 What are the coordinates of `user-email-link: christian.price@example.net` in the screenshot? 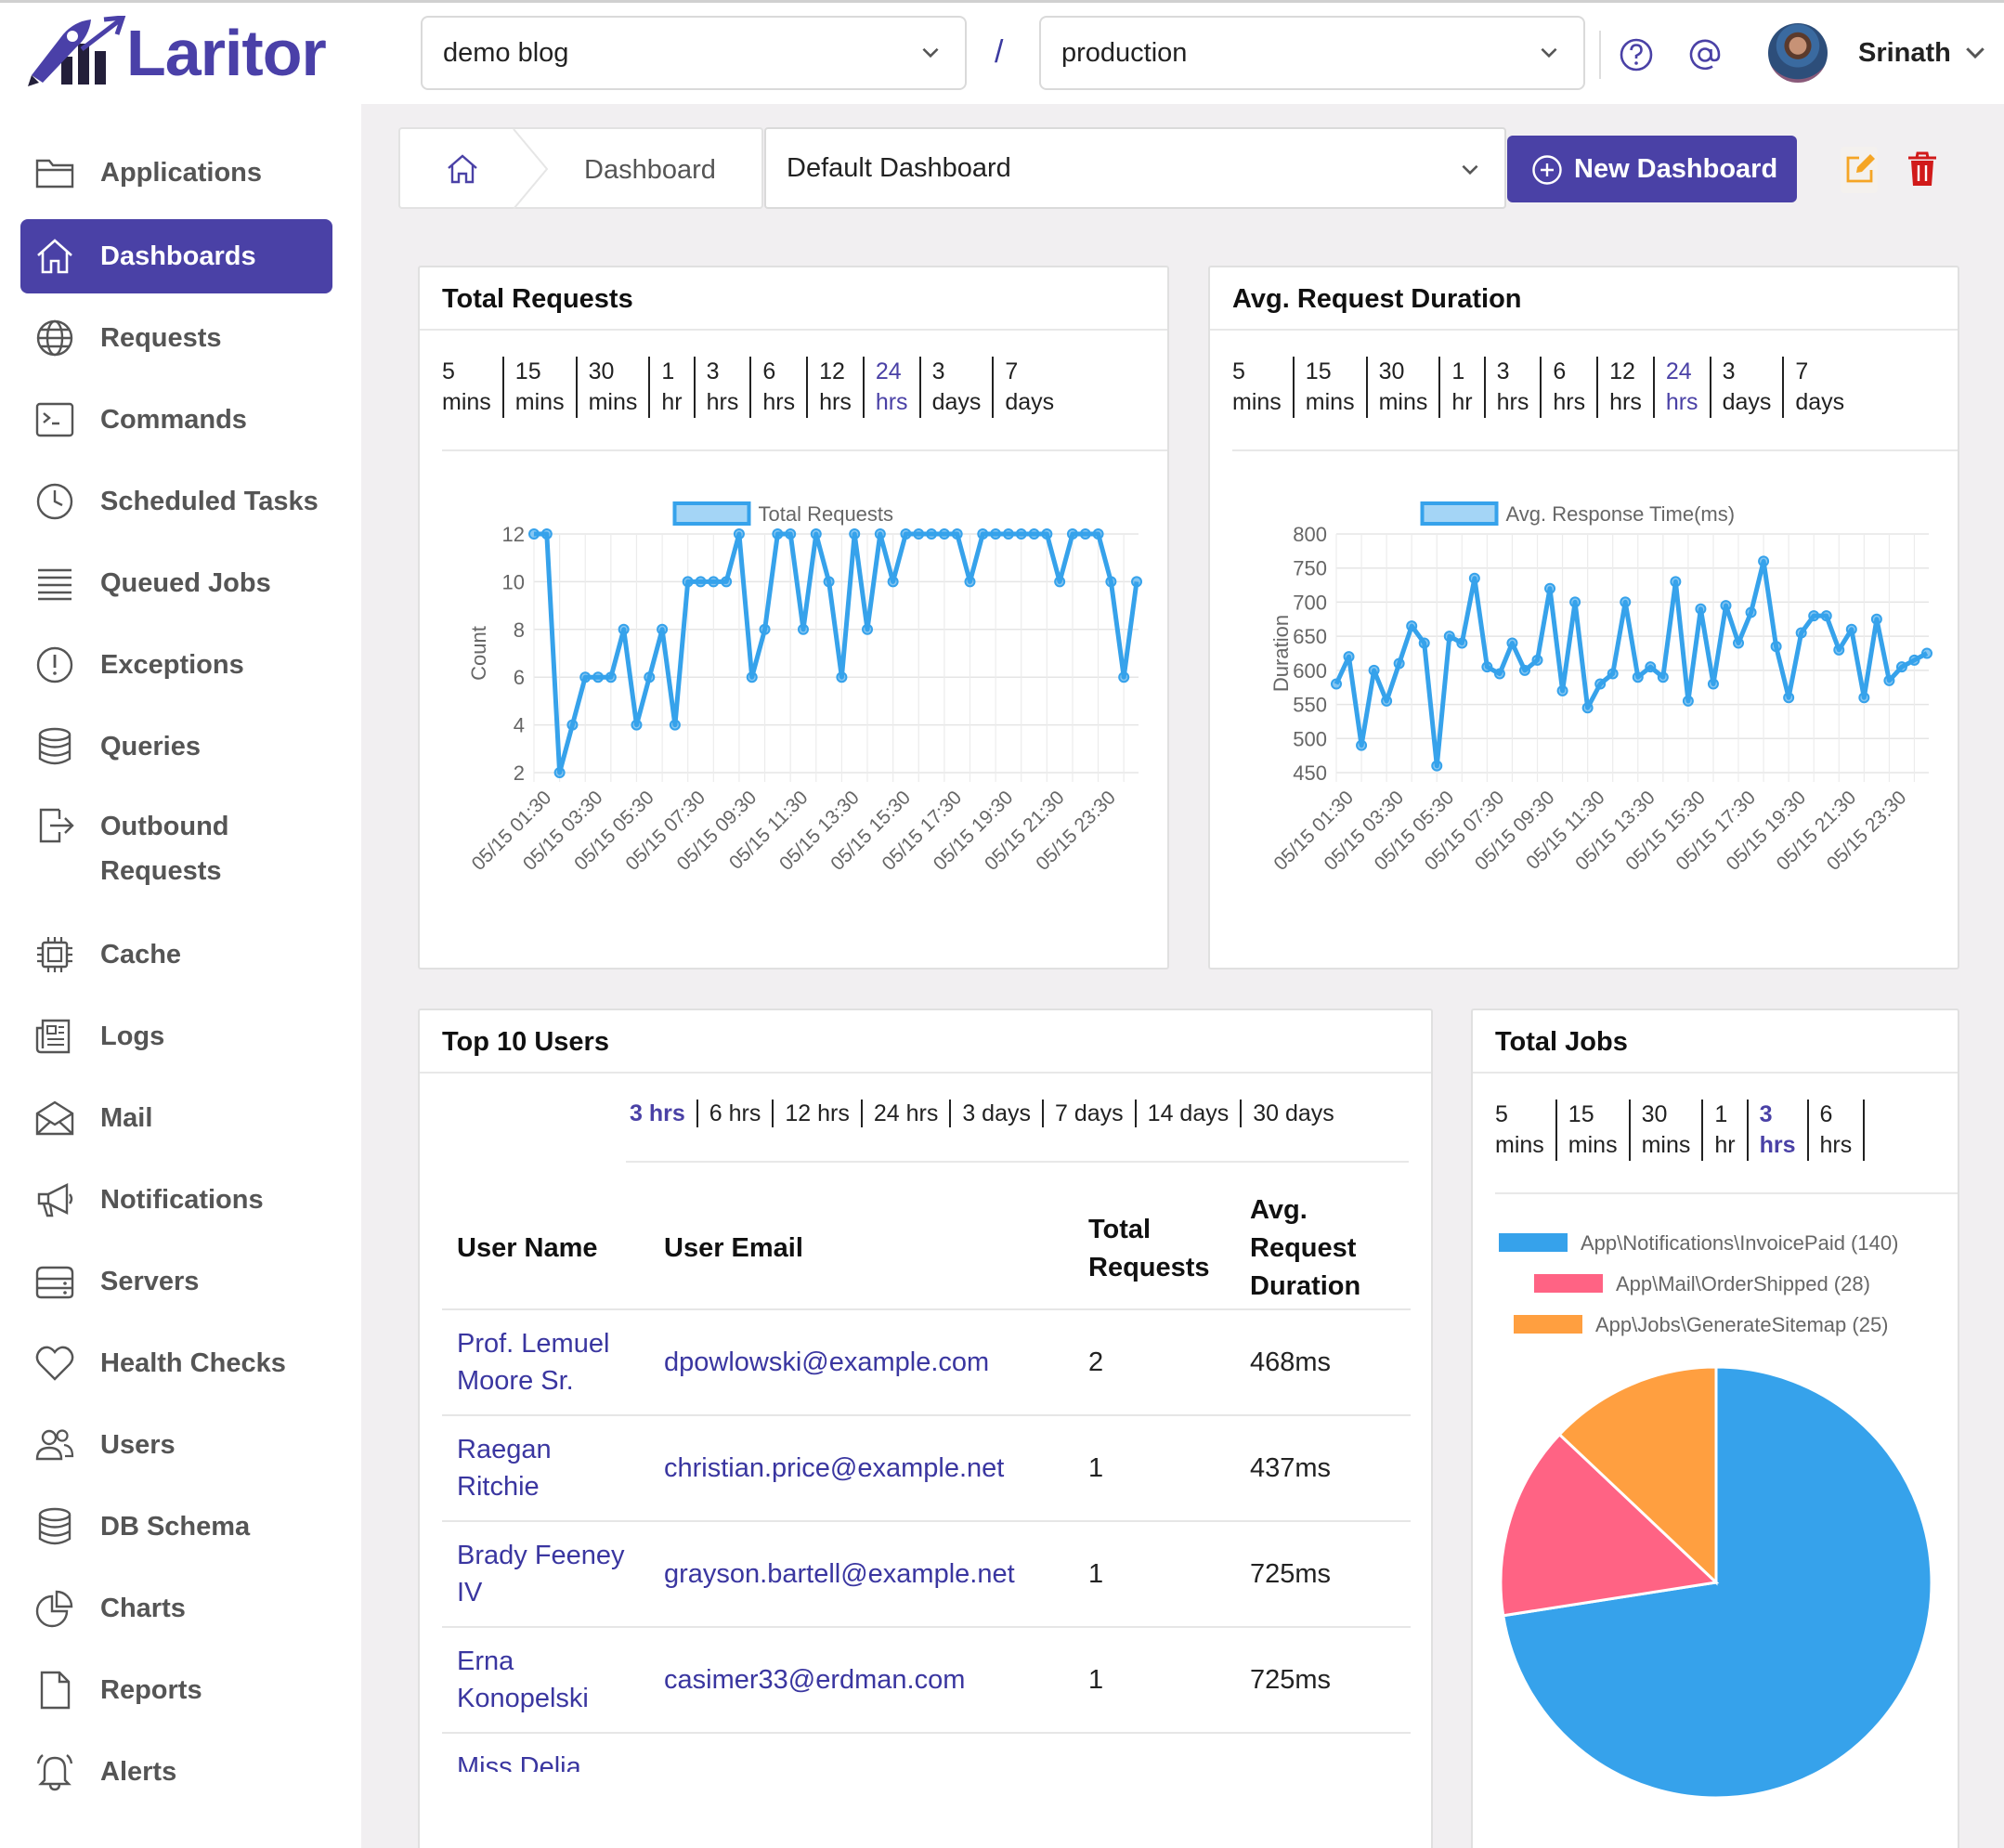 It's located at (861, 1468).